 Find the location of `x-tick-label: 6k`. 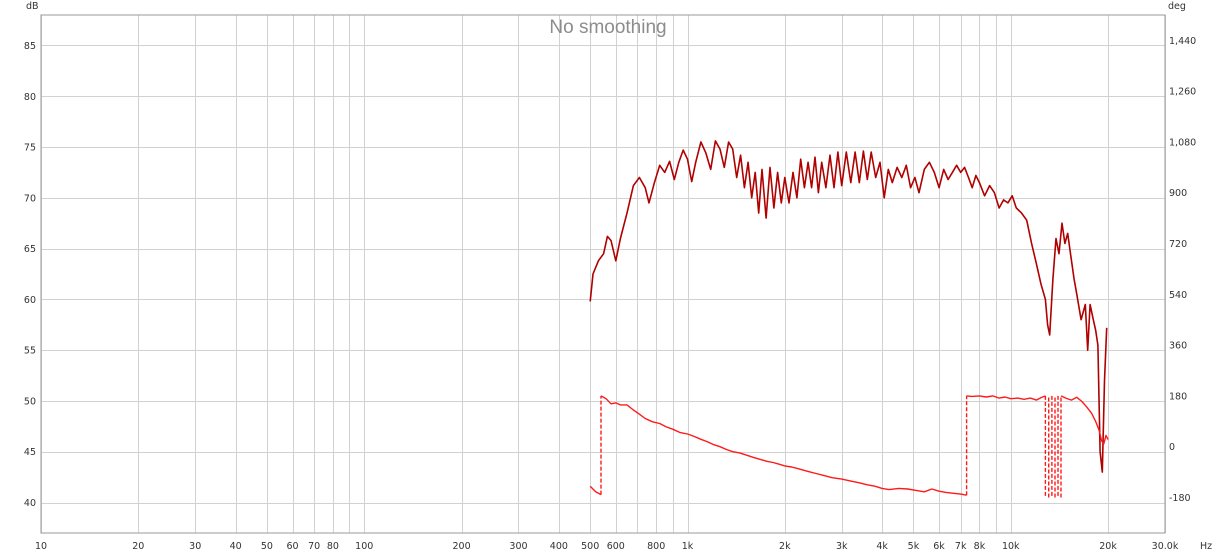

x-tick-label: 6k is located at coordinates (939, 546).